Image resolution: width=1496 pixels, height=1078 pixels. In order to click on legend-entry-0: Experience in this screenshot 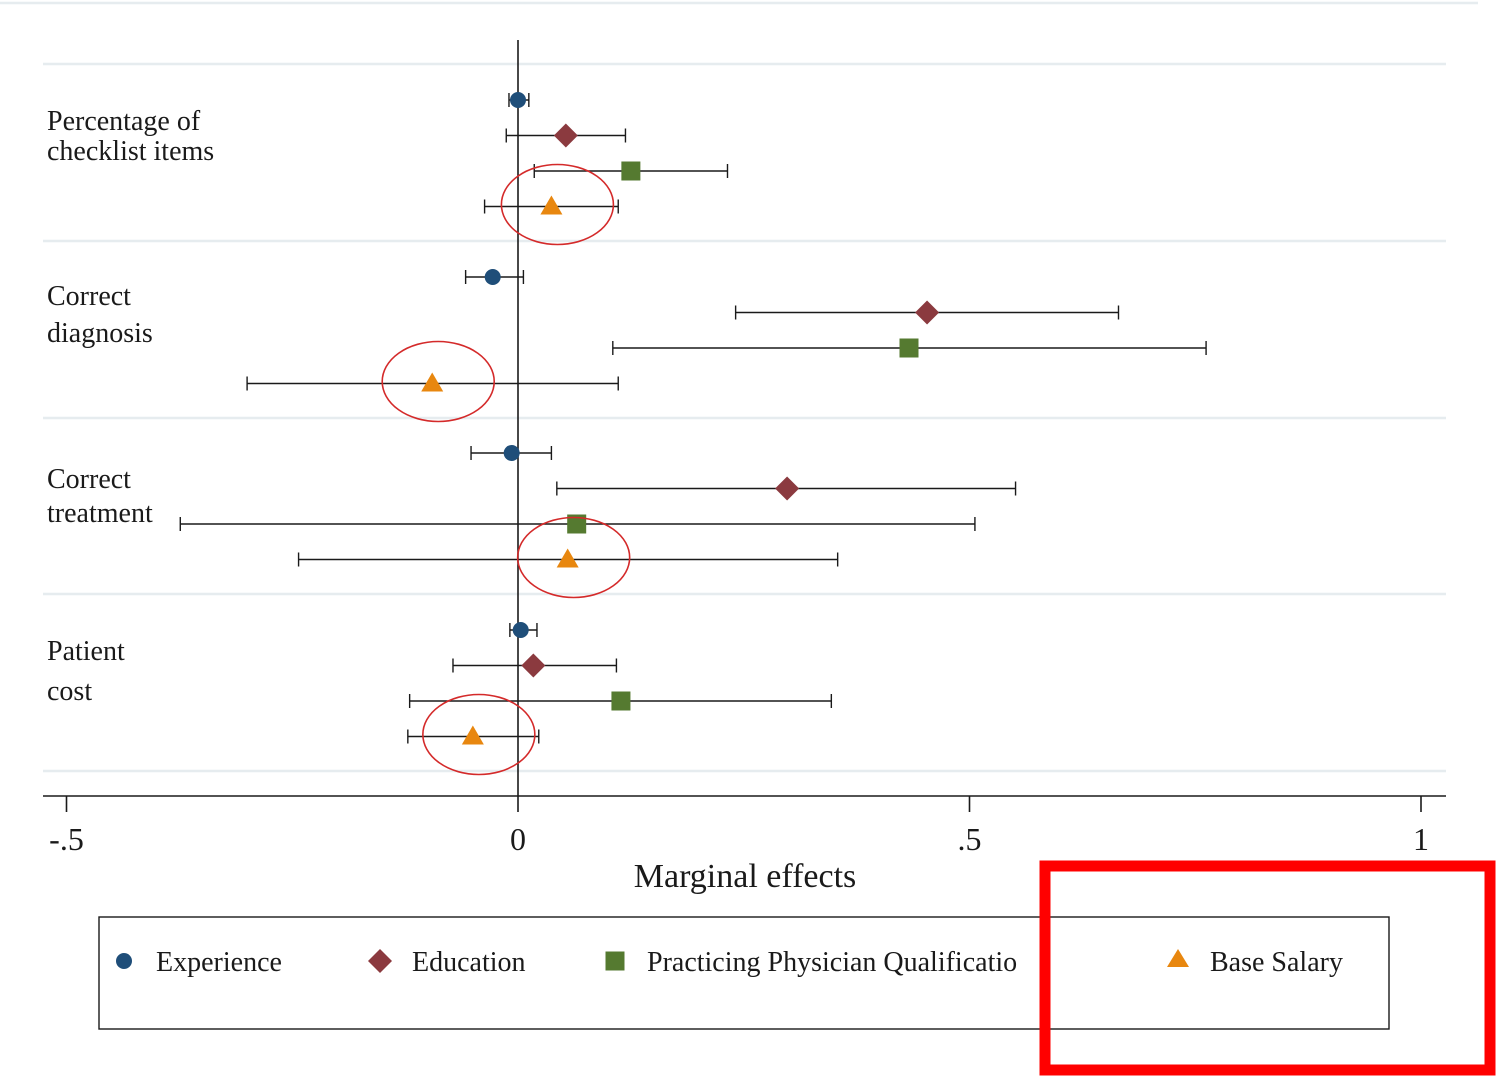, I will do `click(199, 962)`.